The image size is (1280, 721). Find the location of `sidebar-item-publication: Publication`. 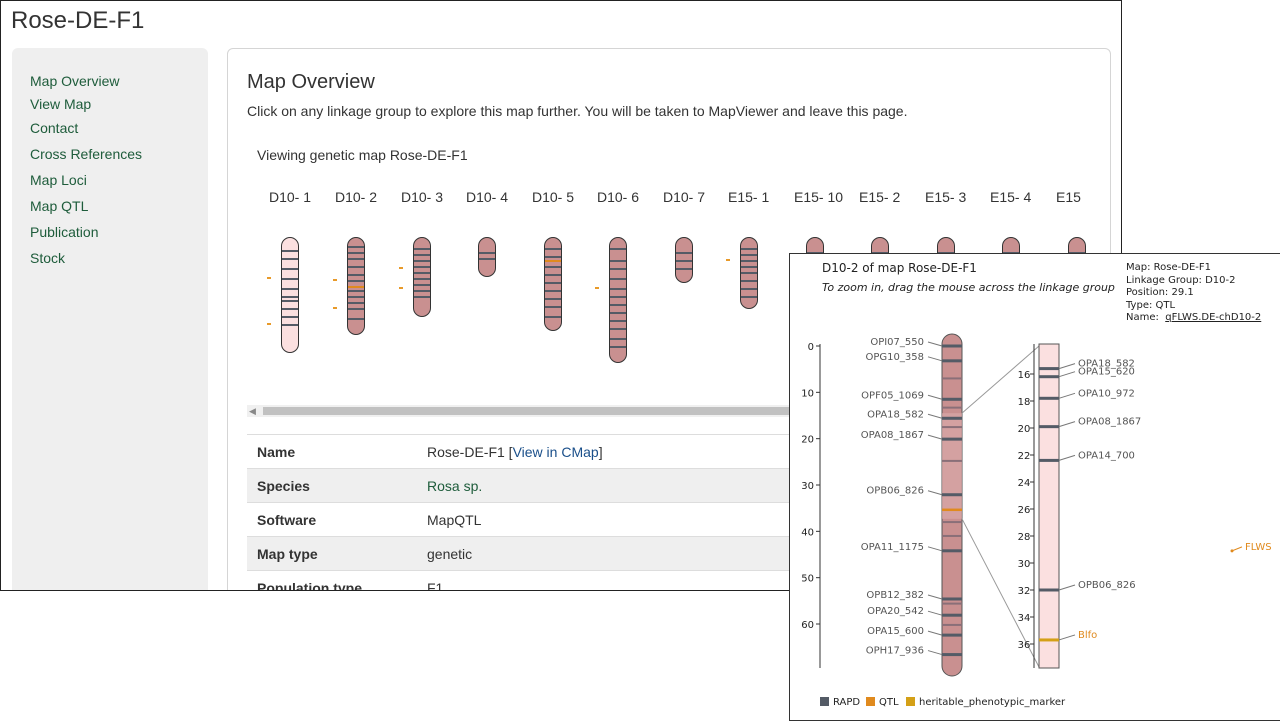

sidebar-item-publication: Publication is located at coordinates (64, 232).